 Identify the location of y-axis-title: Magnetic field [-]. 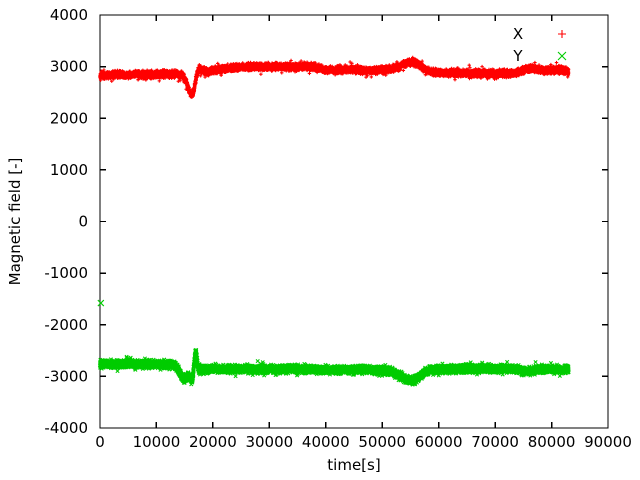
(15, 222).